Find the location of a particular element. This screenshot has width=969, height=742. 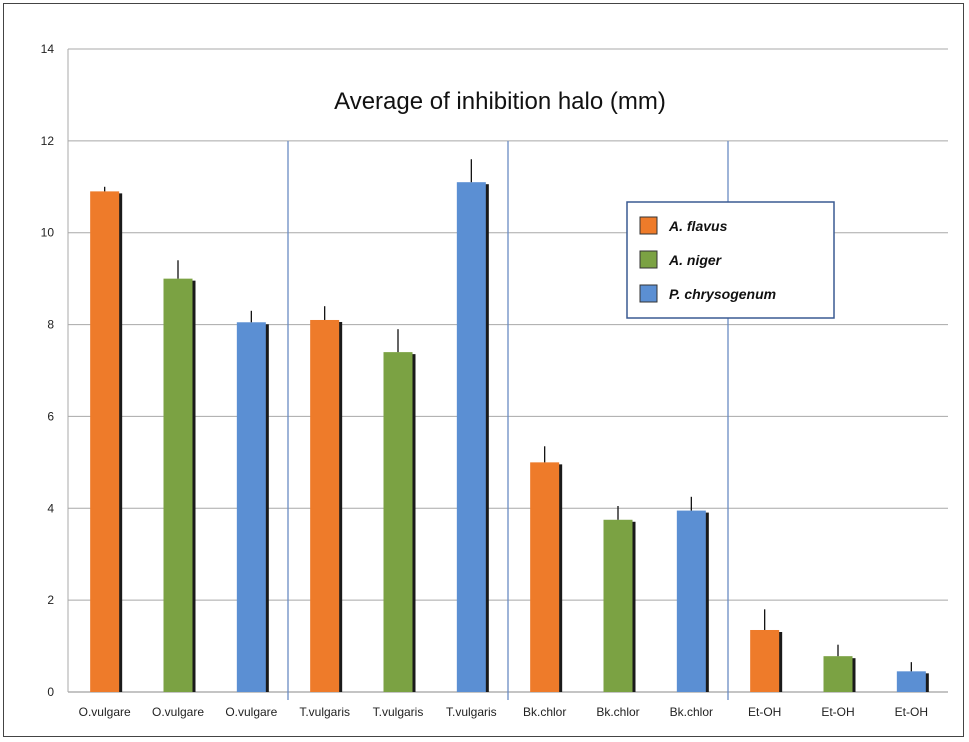

y-tick-label: 14 is located at coordinates (48, 49).